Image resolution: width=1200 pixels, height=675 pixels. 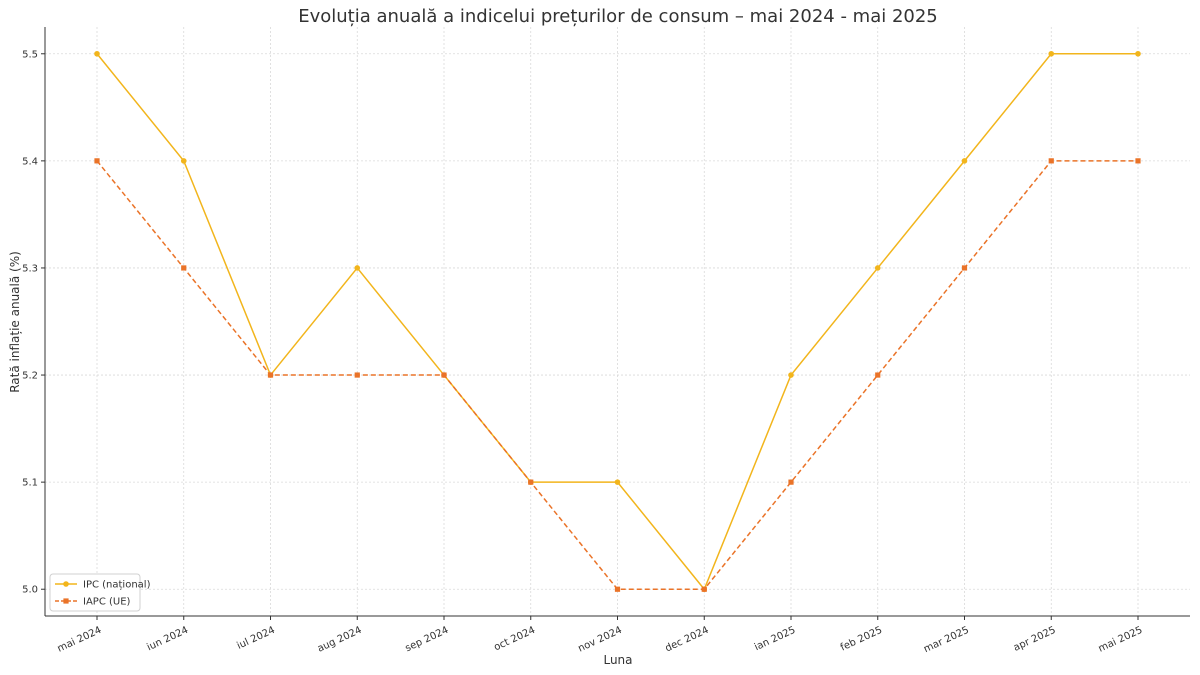 I want to click on legend: IPC (național) IAPC (UE), so click(x=100, y=592).